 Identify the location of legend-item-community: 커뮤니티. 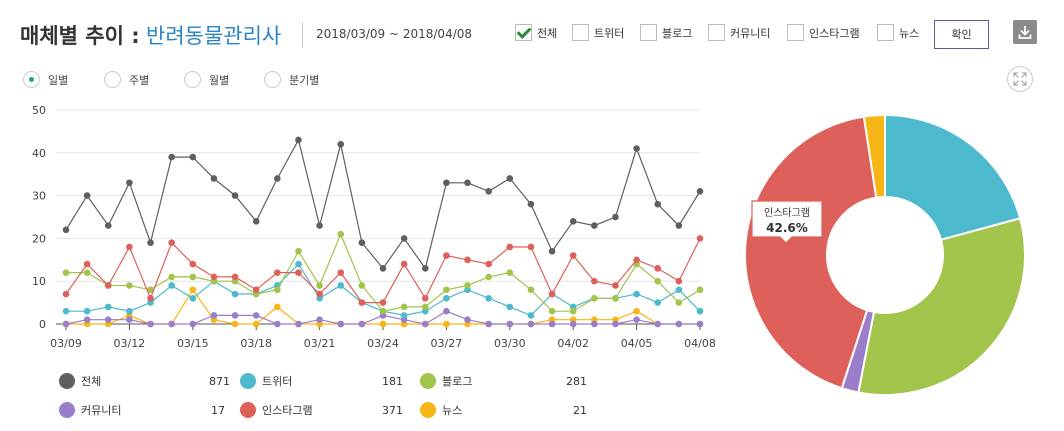
(90, 410).